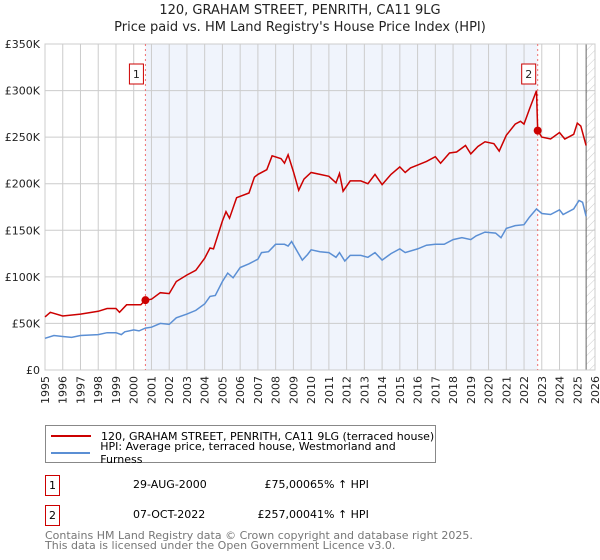 The width and height of the screenshot is (600, 560). Describe the element at coordinates (293, 390) in the screenshot. I see `x-tick-label: 2009` at that location.